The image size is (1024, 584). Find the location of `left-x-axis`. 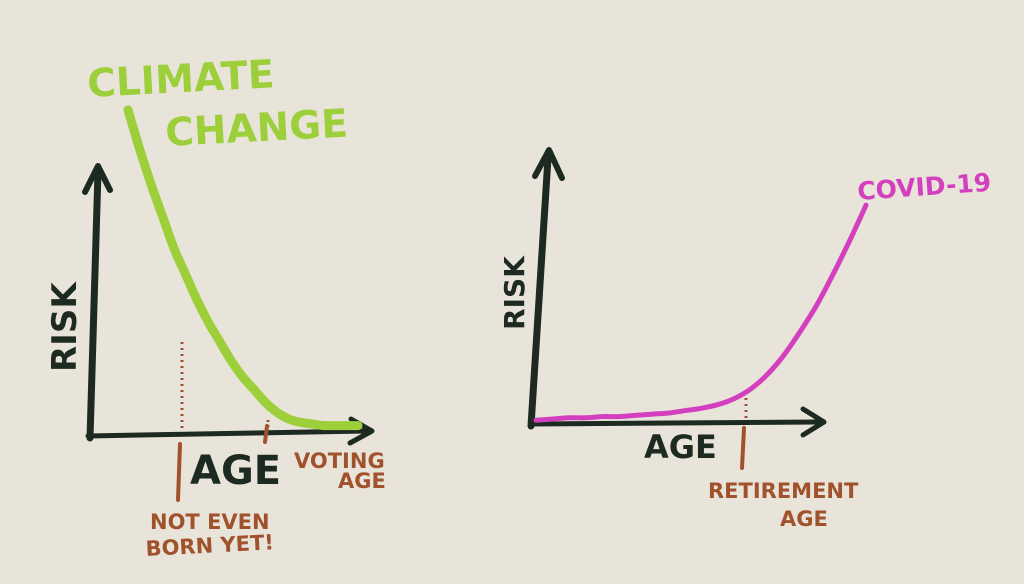

left-x-axis is located at coordinates (227, 433).